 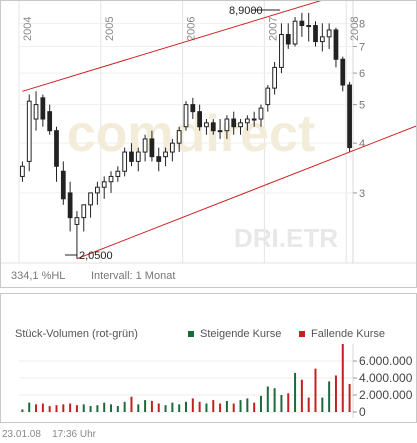 What do you see at coordinates (133, 276) in the screenshot?
I see `interval-label: Intervall: 1 Monat` at bounding box center [133, 276].